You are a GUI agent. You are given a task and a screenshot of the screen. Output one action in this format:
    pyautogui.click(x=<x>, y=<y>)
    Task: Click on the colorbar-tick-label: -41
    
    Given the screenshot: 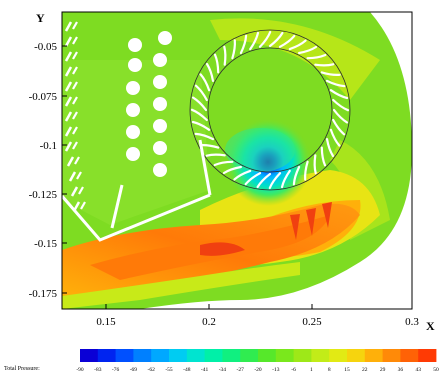 What is the action you would take?
    pyautogui.click(x=205, y=370)
    